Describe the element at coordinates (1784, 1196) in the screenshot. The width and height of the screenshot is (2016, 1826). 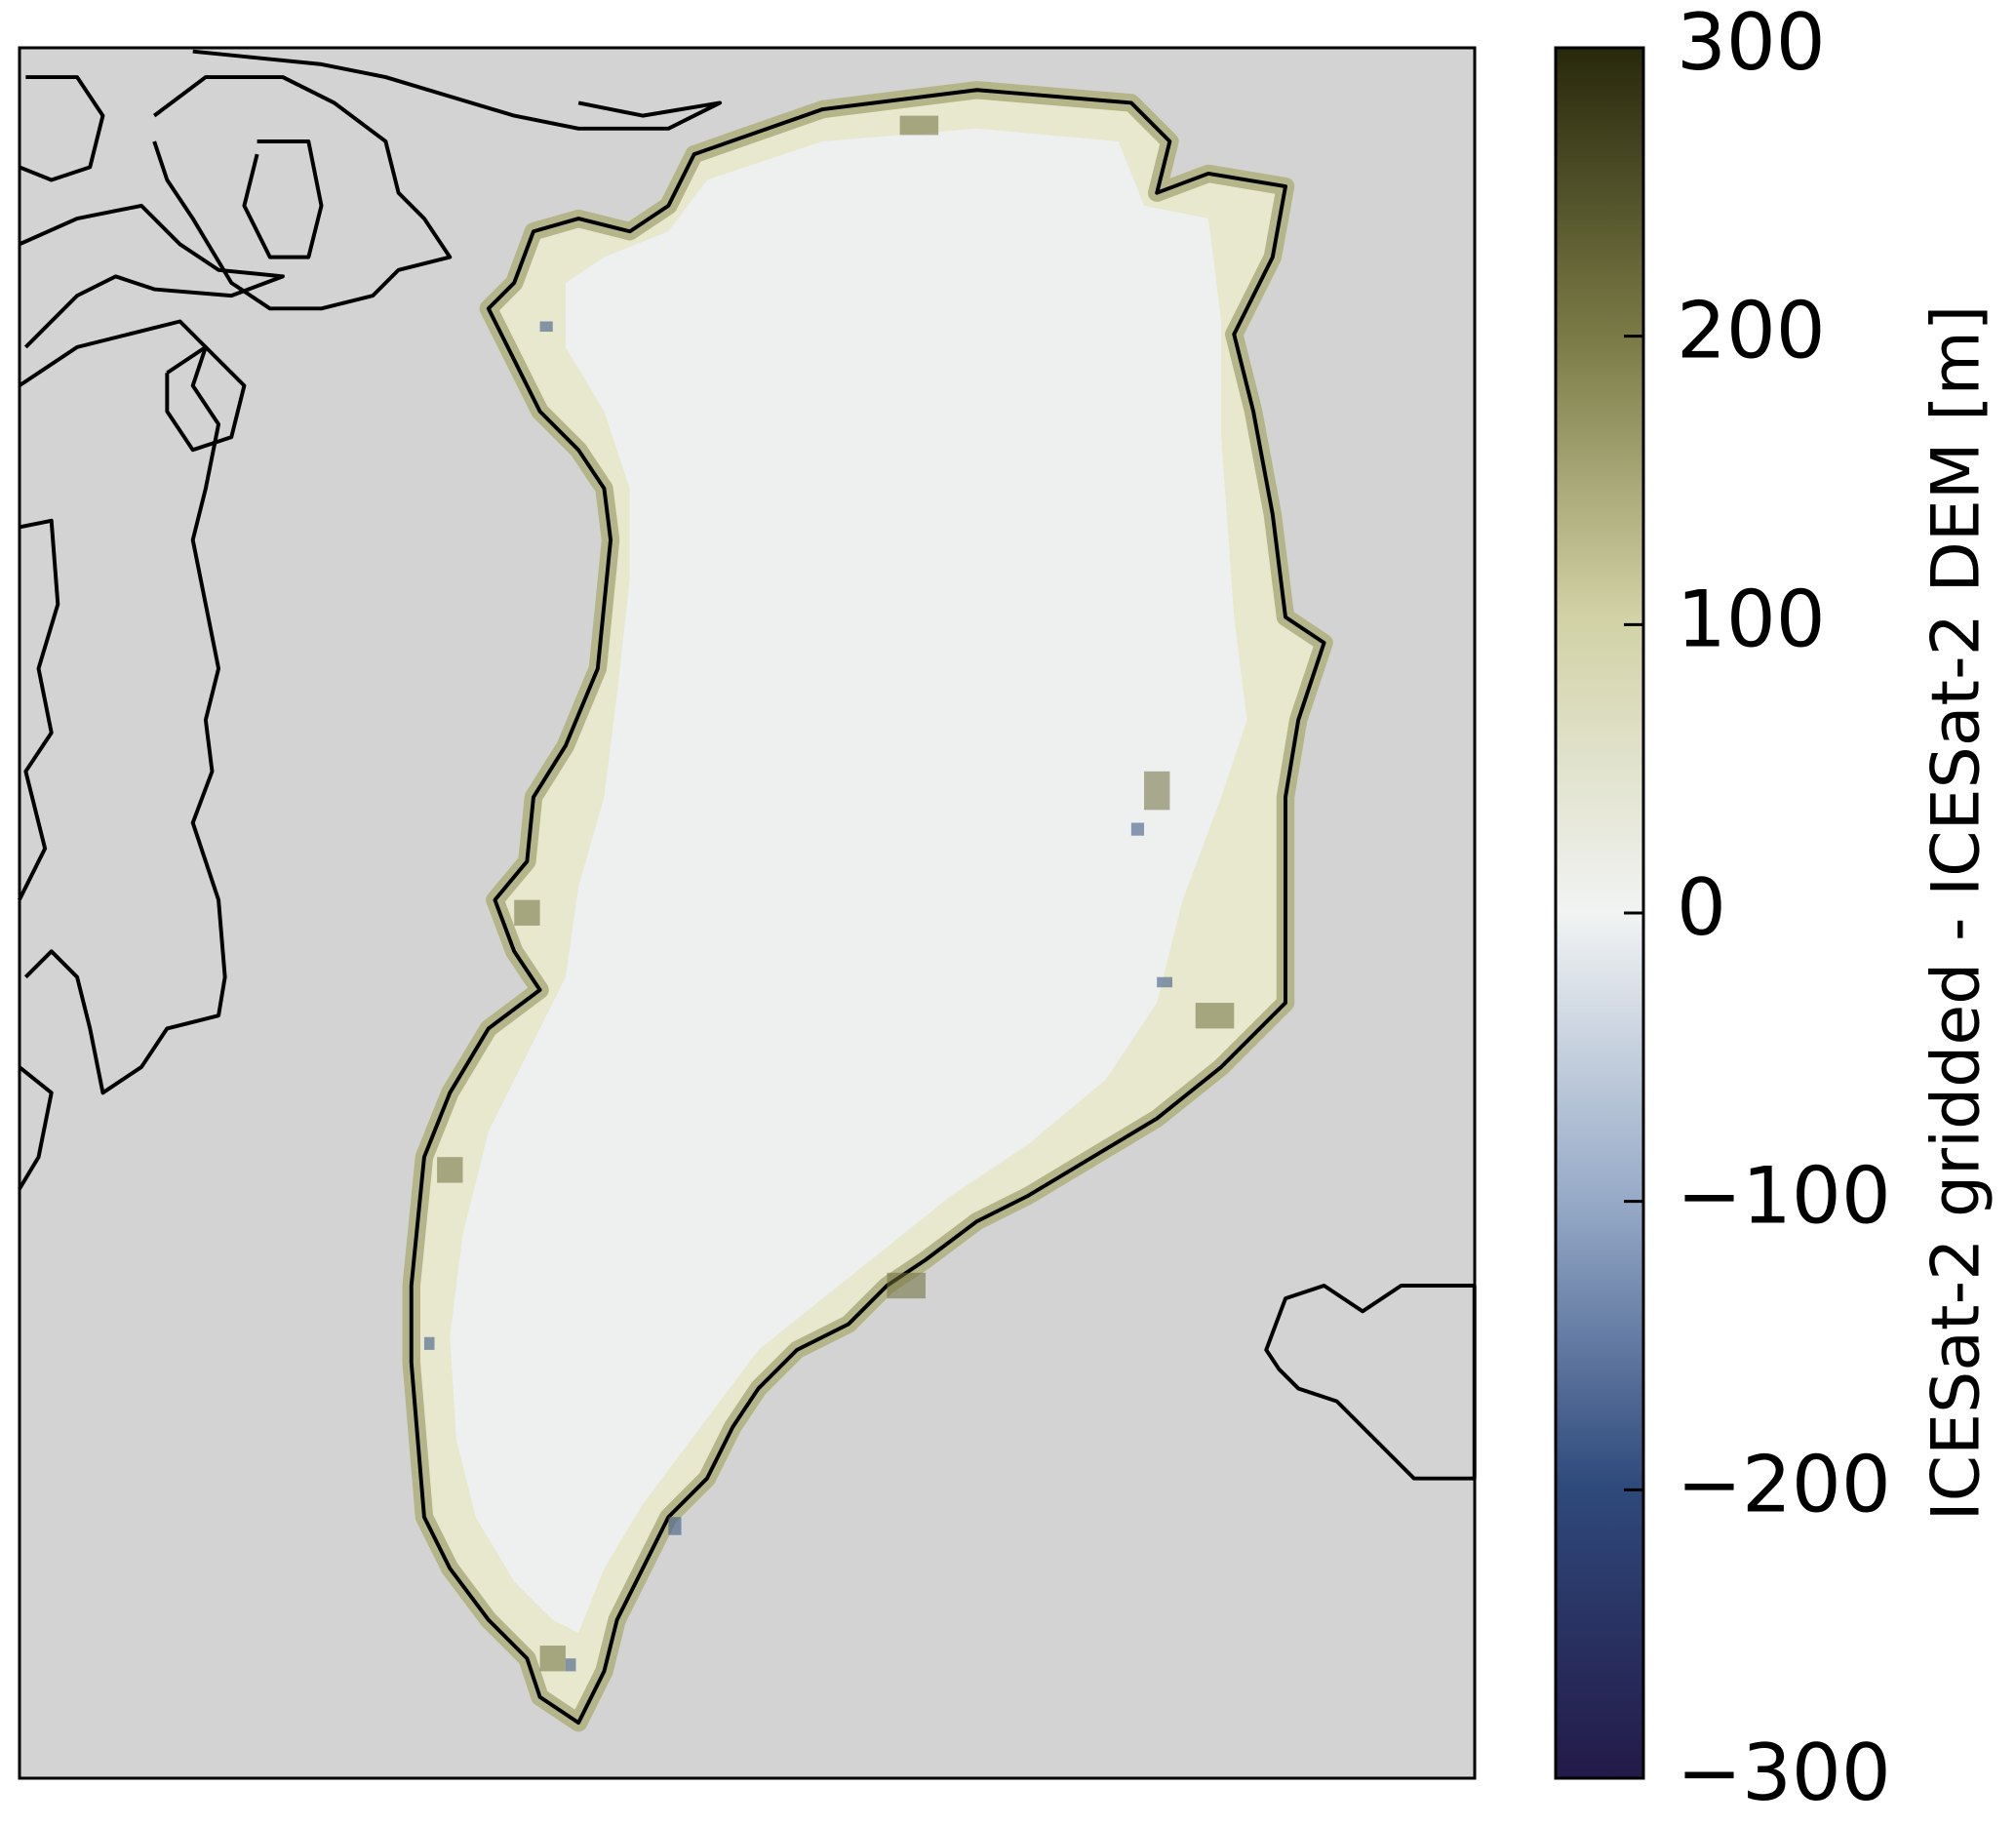
I see `colorbar-tick-label: −100` at that location.